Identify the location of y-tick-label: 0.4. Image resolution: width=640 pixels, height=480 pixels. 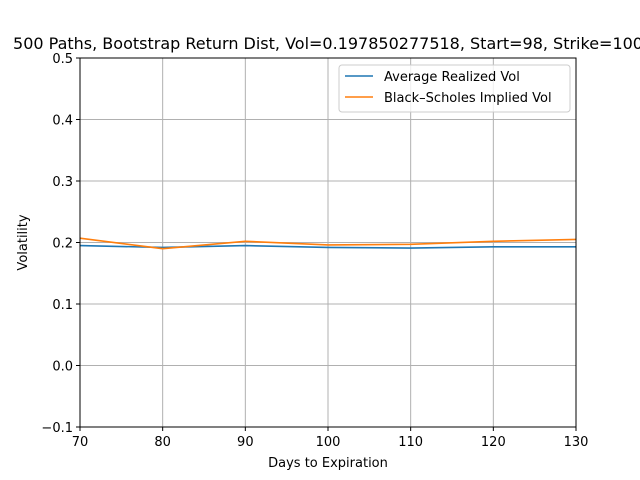
(62, 121).